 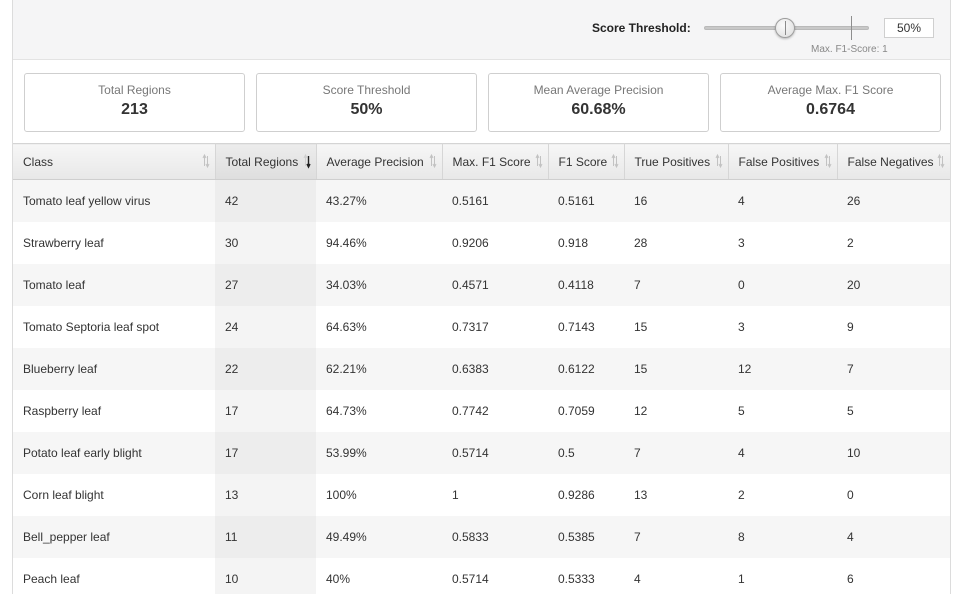 What do you see at coordinates (114, 368) in the screenshot?
I see `cell-class: Blueberry leaf` at bounding box center [114, 368].